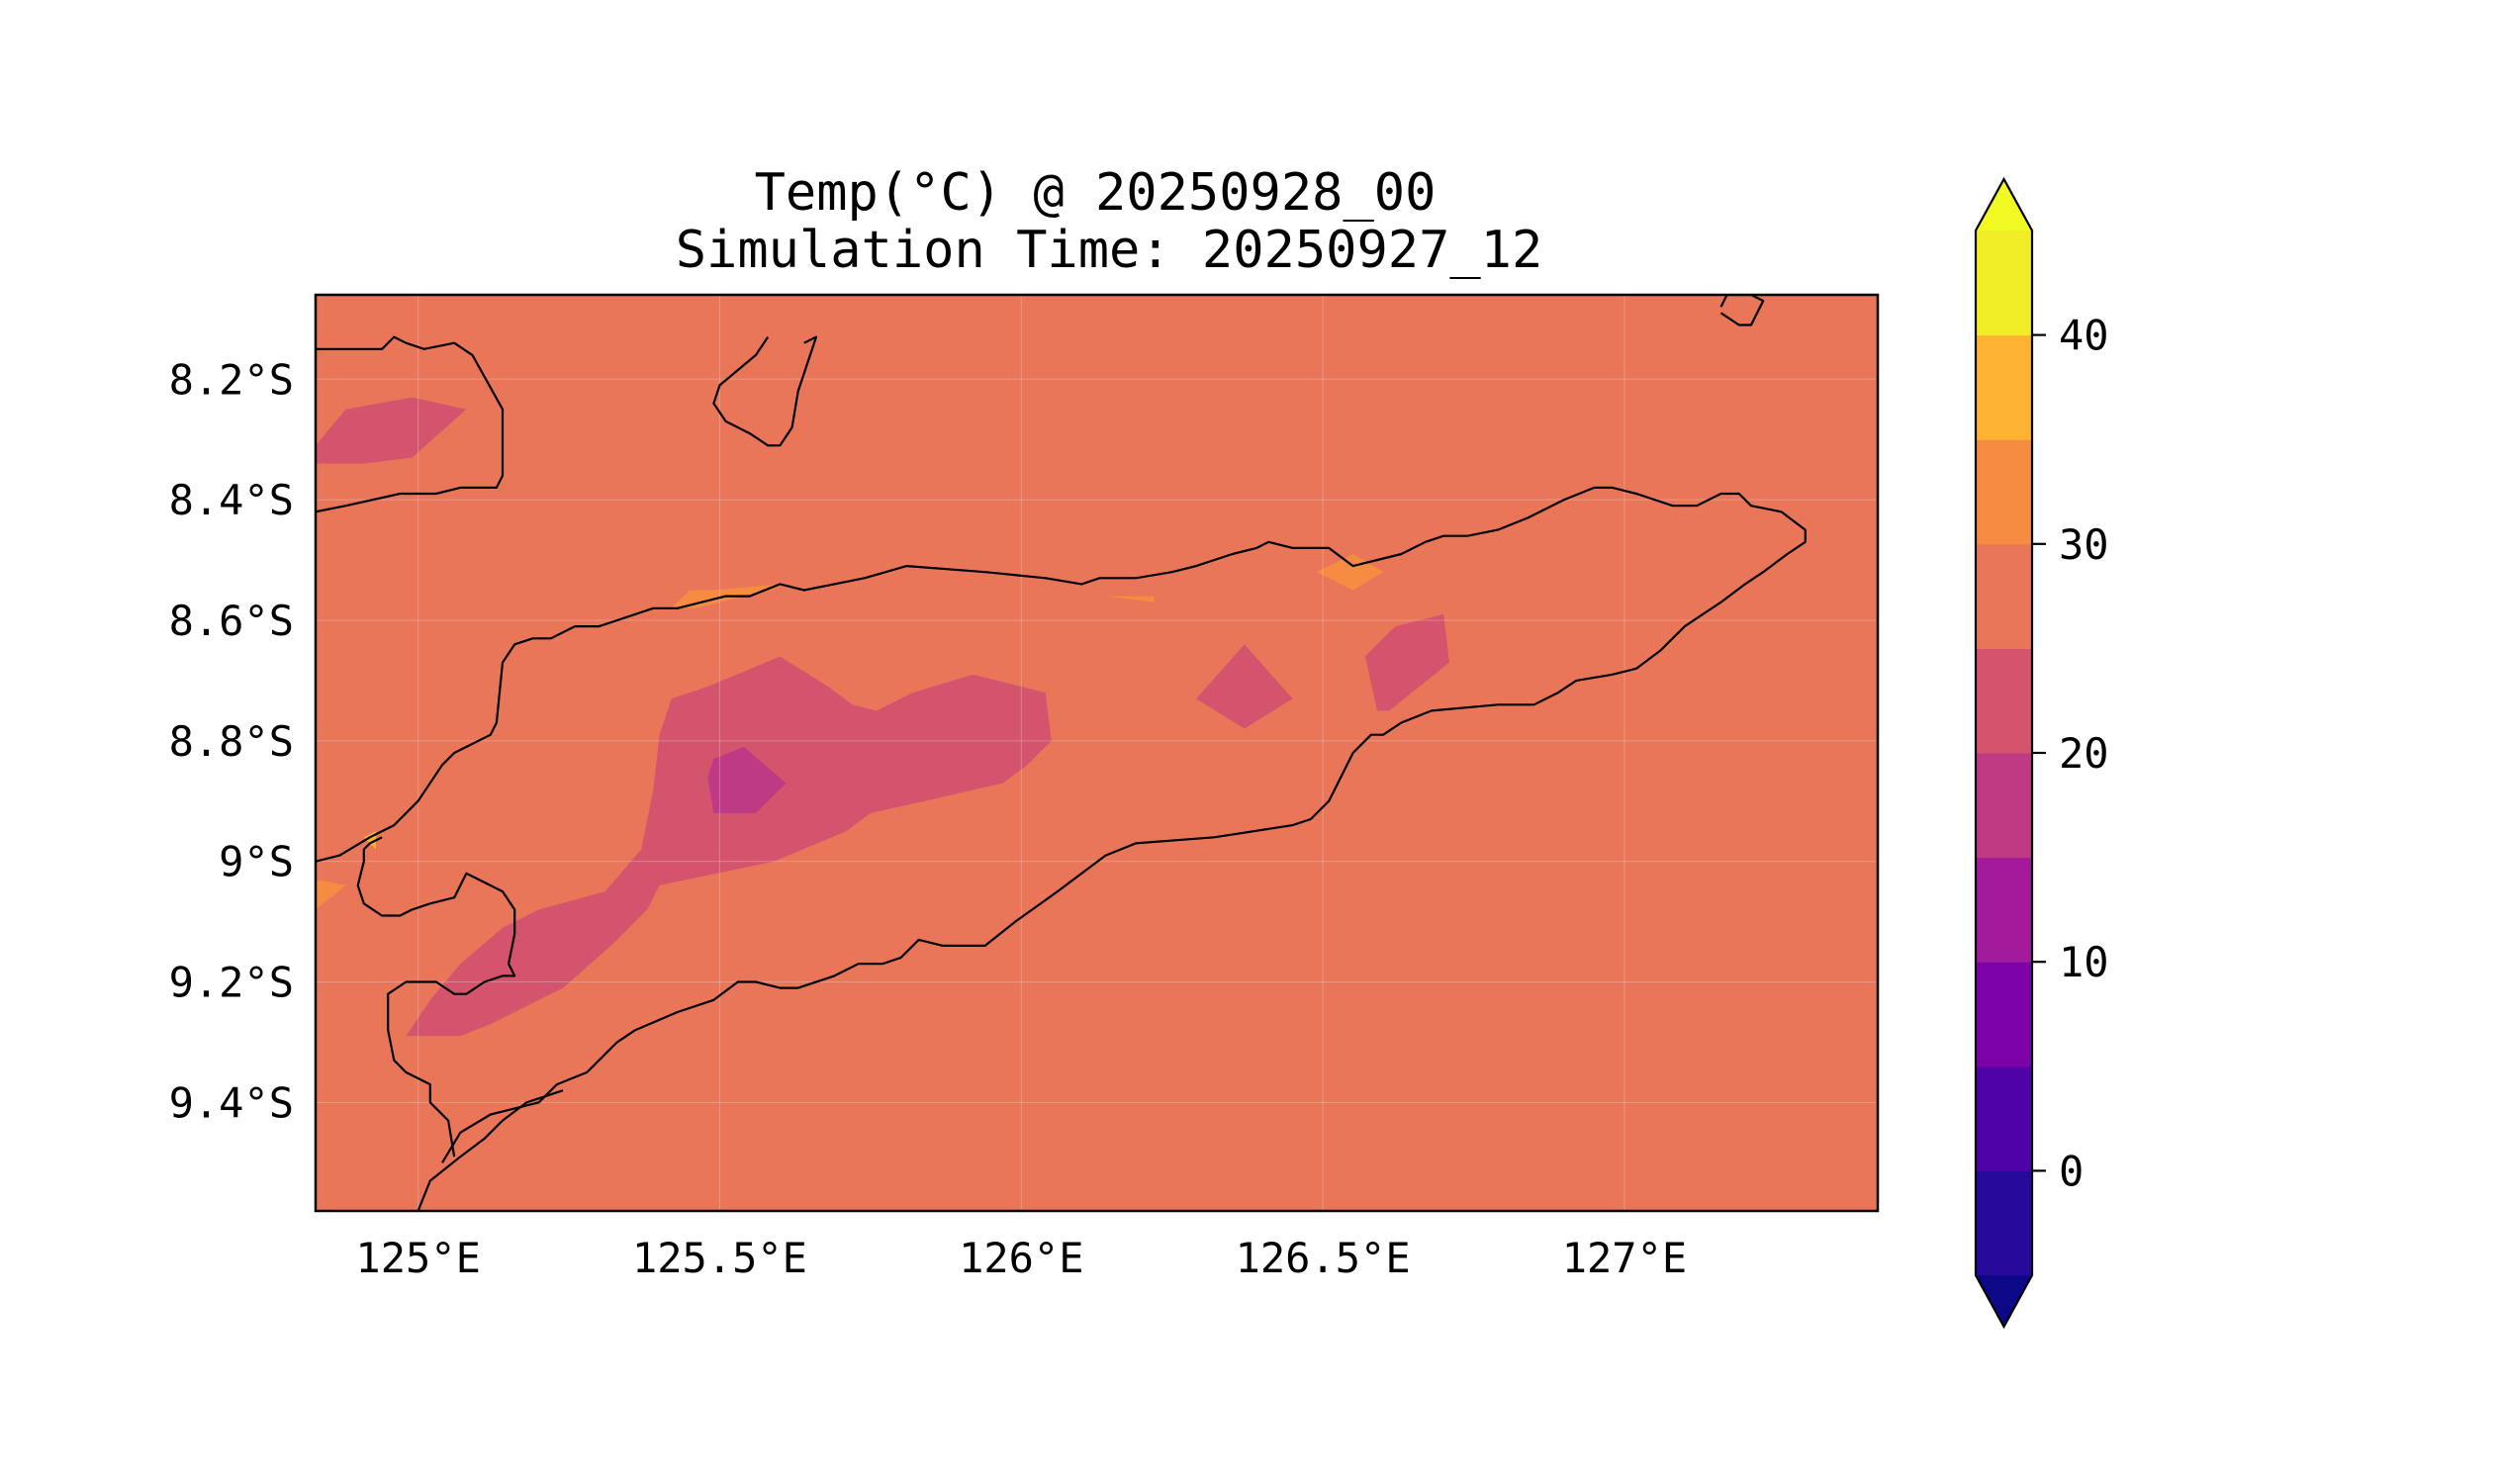 Image resolution: width=2504 pixels, height=1484 pixels. What do you see at coordinates (231, 621) in the screenshot?
I see `y-tick-label-2: 8.6°S` at bounding box center [231, 621].